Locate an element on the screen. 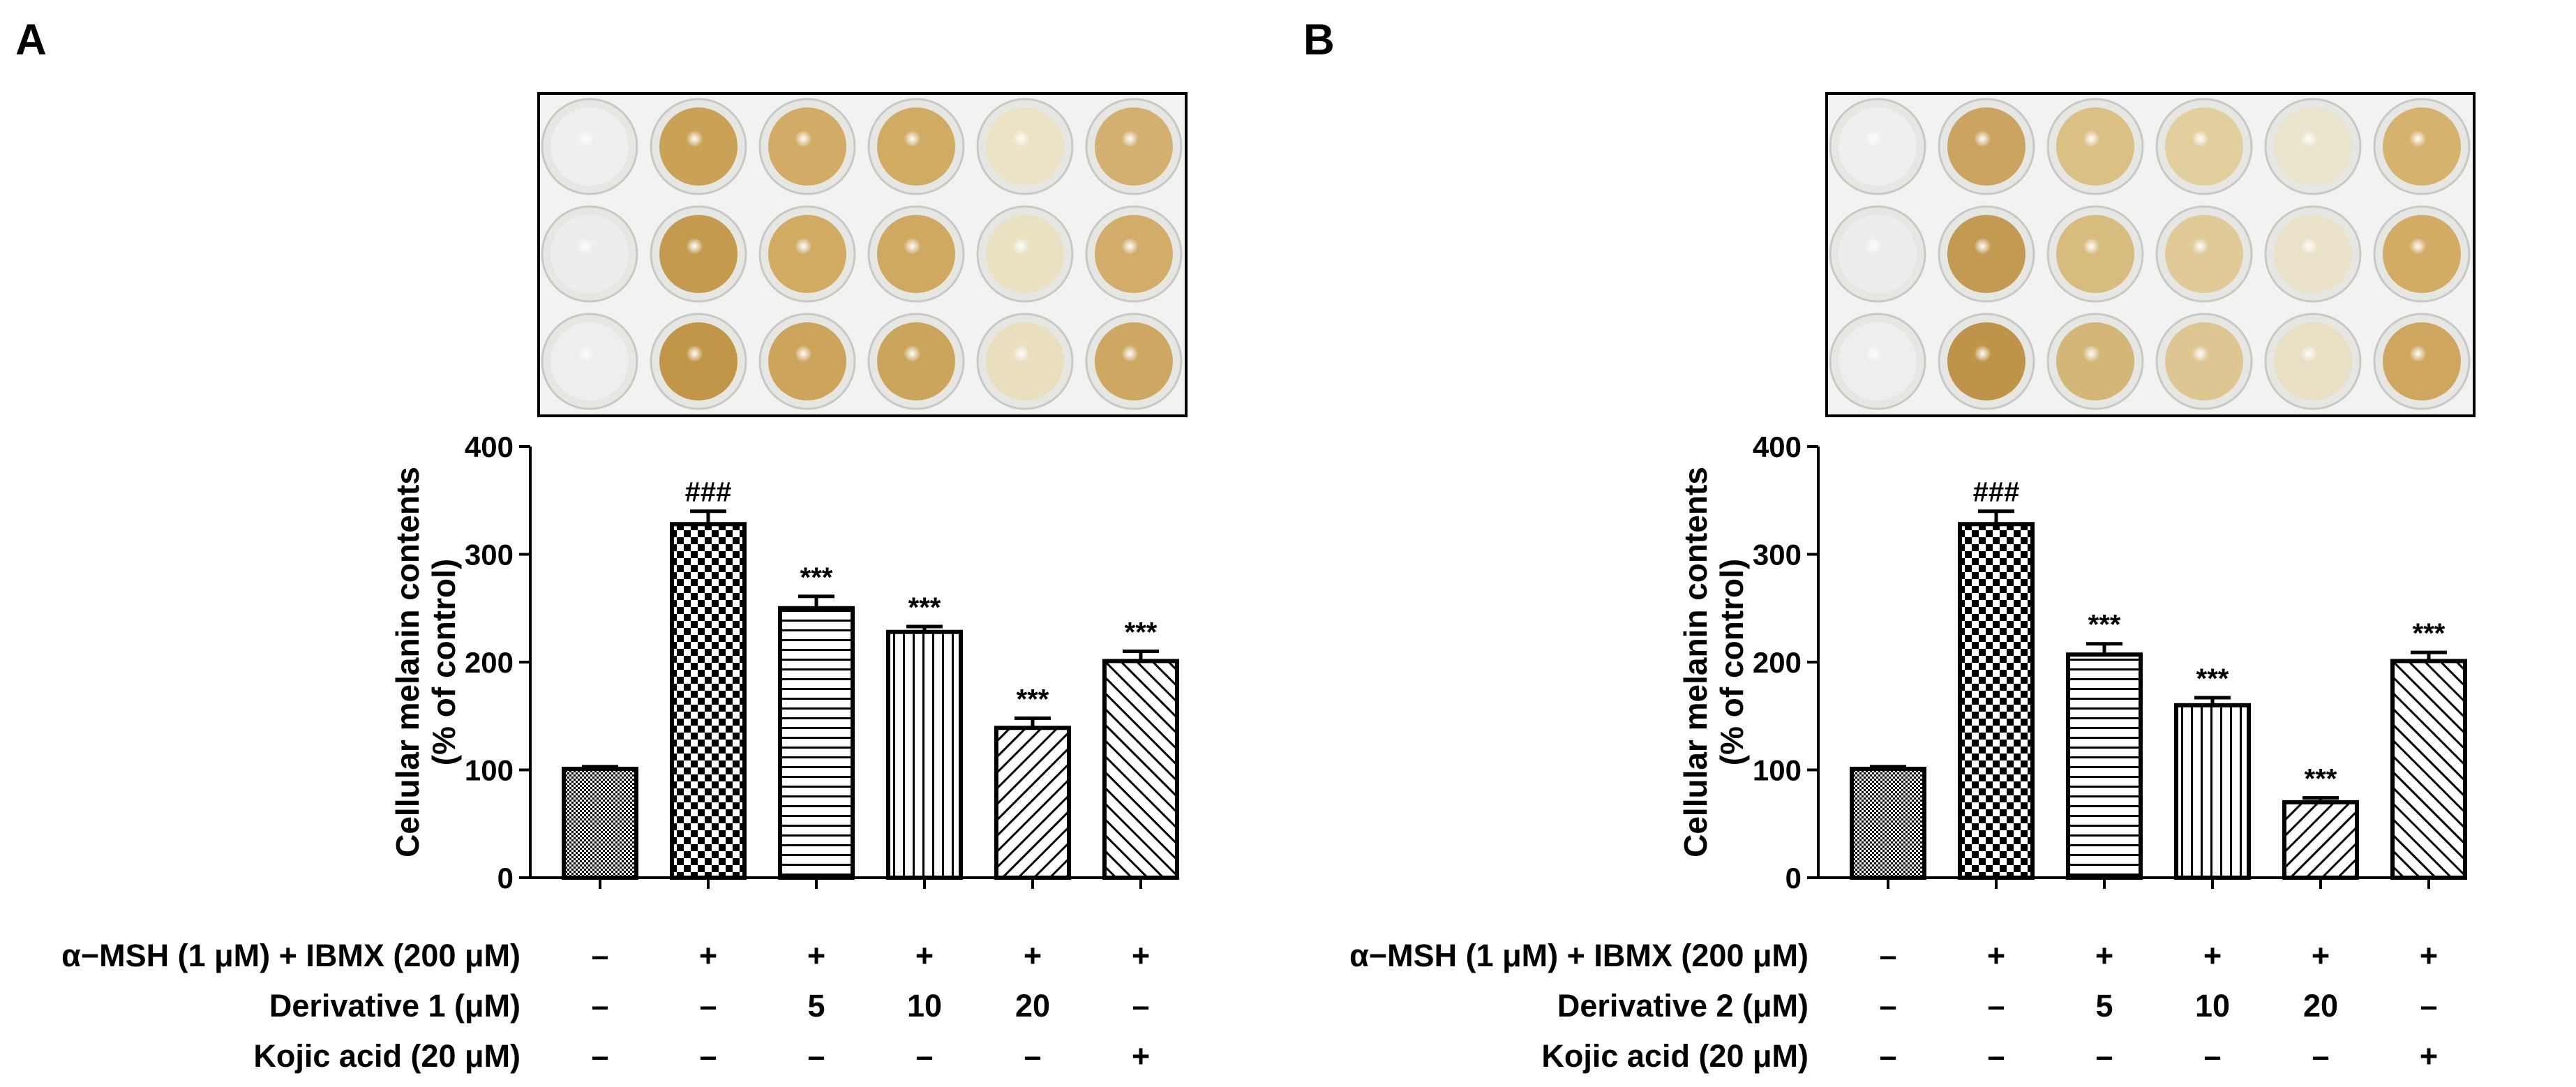  treatment-row-derivative: Derivative 2 (μM) – – 5 10 20 – is located at coordinates (1932, 1006).